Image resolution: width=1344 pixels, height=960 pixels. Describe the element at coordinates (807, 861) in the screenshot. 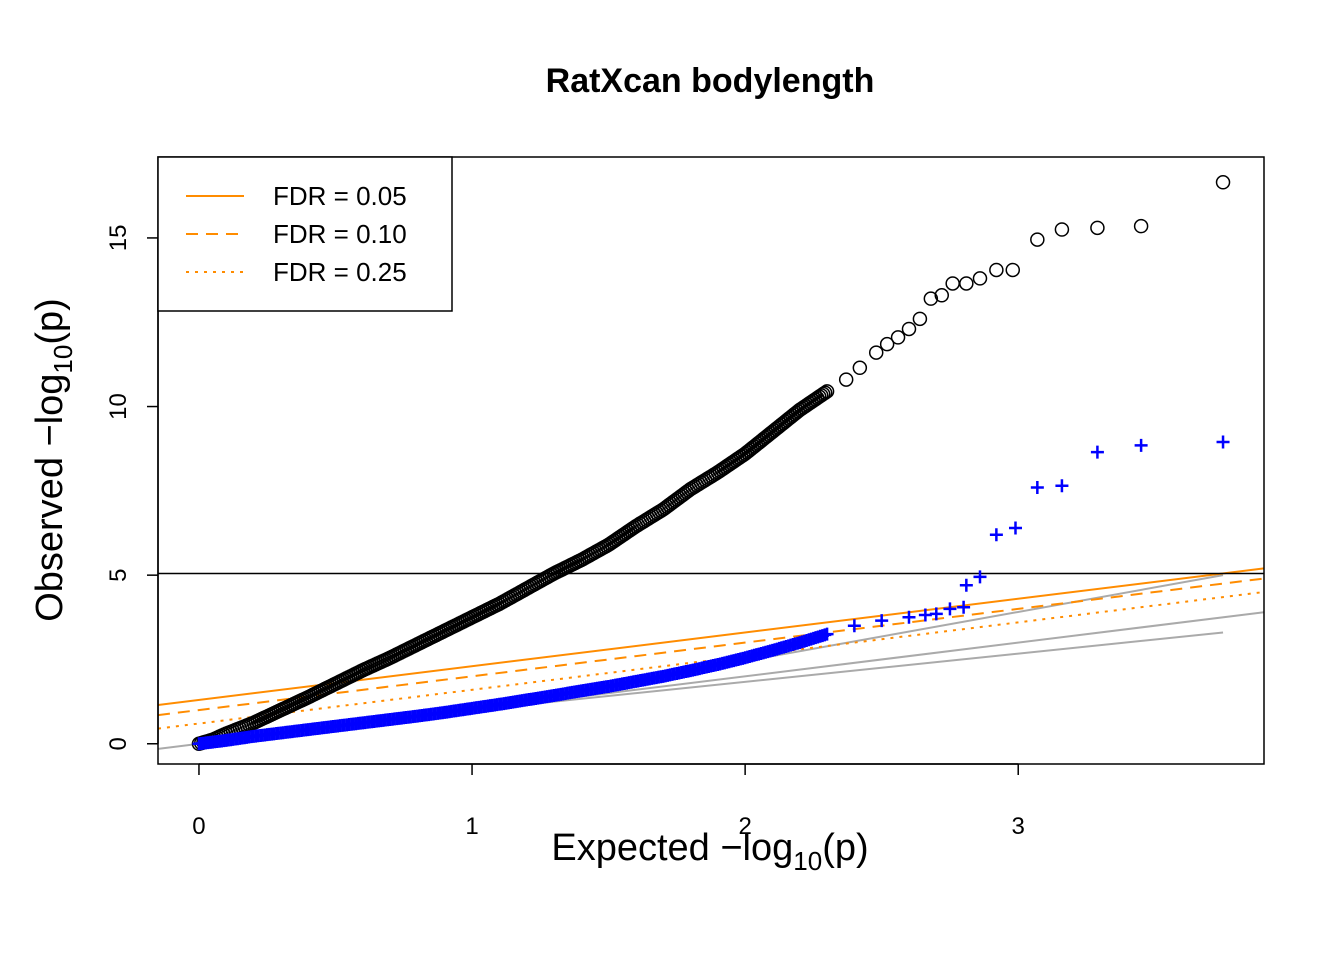

I see `x-axis-title-subscript: 10` at that location.